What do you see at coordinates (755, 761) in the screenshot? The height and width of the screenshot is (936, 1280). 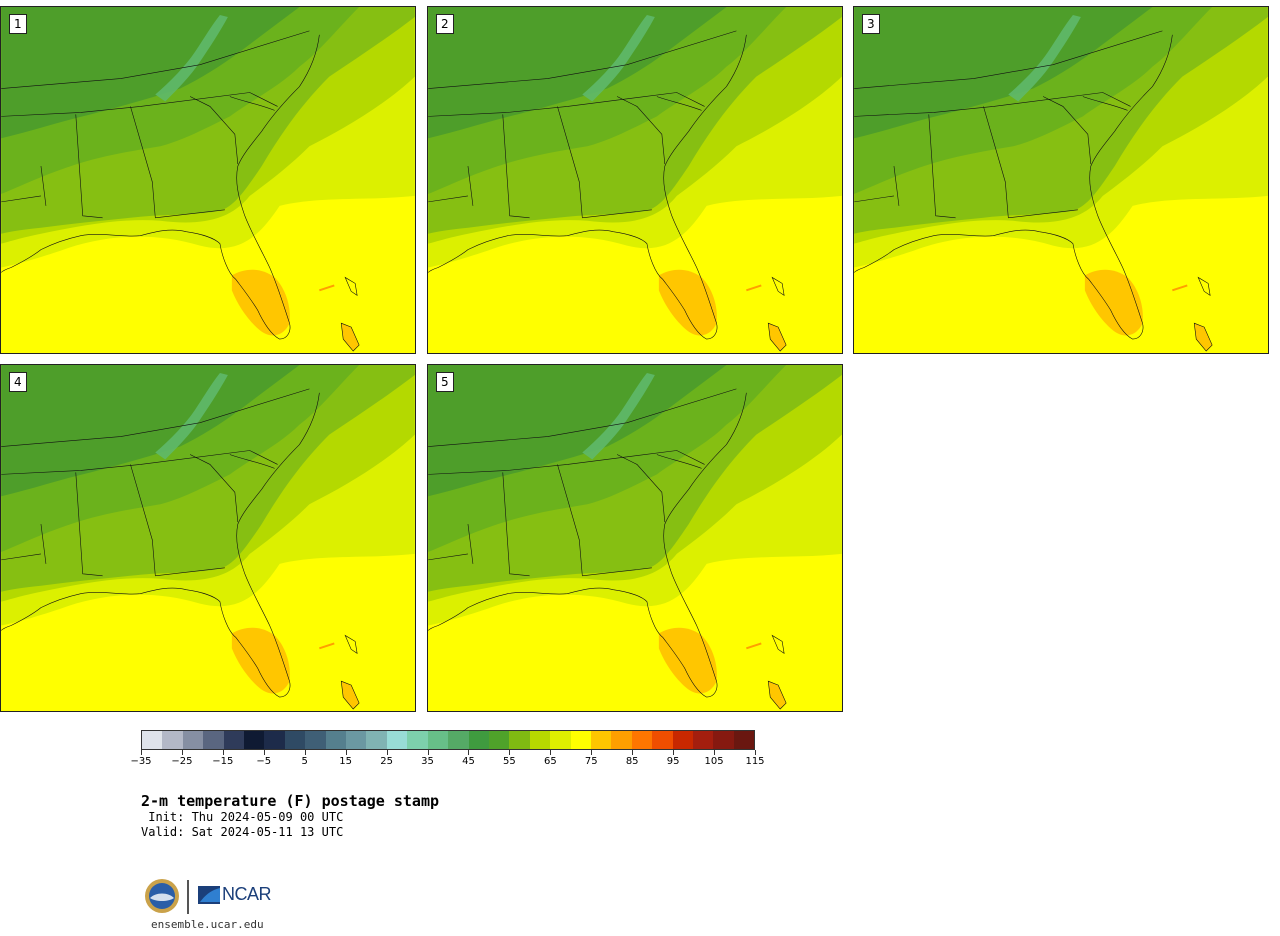 I see `colorbar-tick-label: 115` at bounding box center [755, 761].